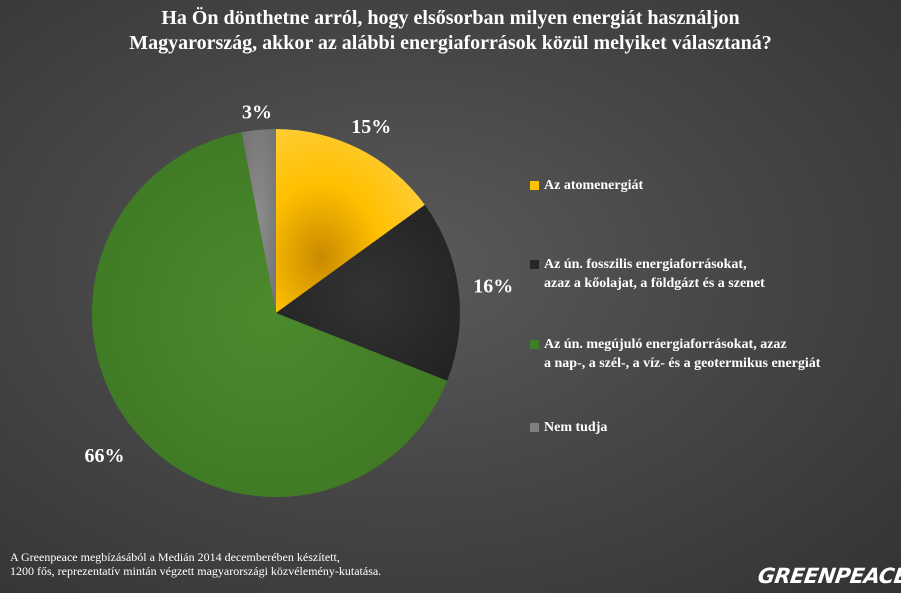 This screenshot has height=593, width=901. Describe the element at coordinates (257, 112) in the screenshot. I see `data-label-unknown: 3%` at that location.